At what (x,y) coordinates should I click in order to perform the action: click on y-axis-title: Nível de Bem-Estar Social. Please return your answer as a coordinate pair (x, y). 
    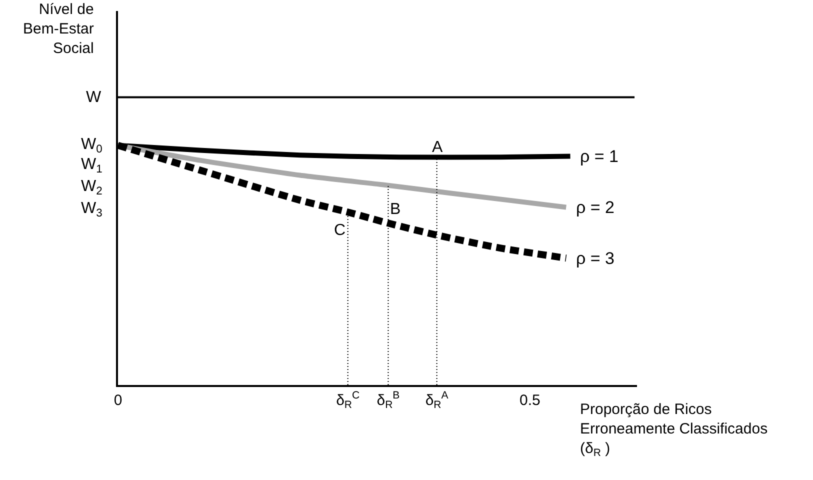
    Looking at the image, I should click on (58, 29).